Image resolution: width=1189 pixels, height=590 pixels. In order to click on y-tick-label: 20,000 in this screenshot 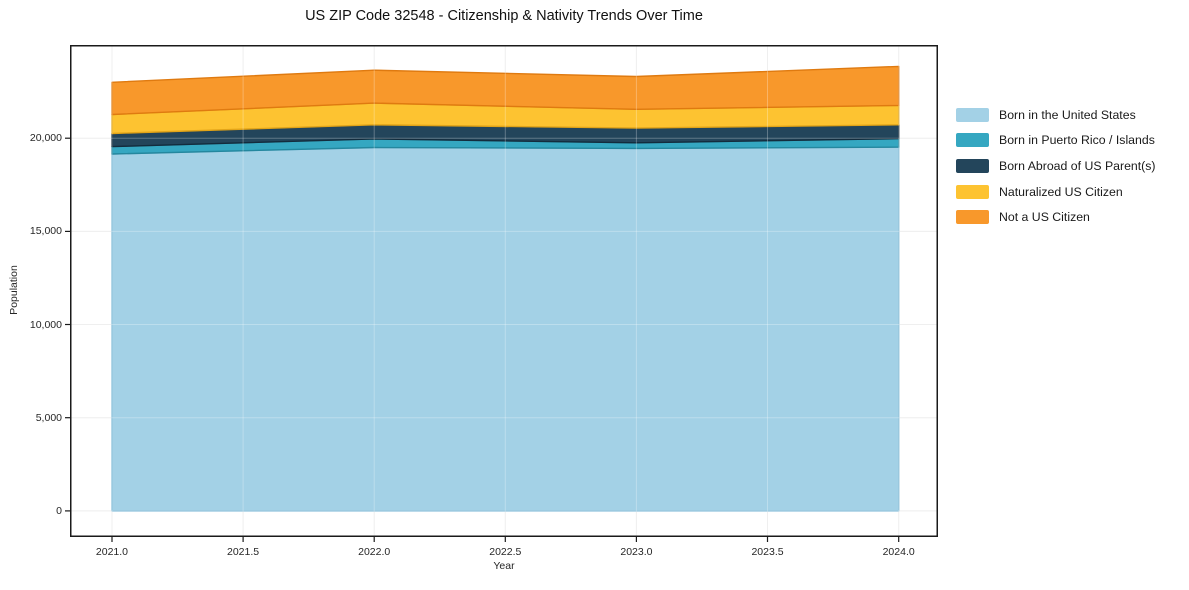, I will do `click(45, 138)`.